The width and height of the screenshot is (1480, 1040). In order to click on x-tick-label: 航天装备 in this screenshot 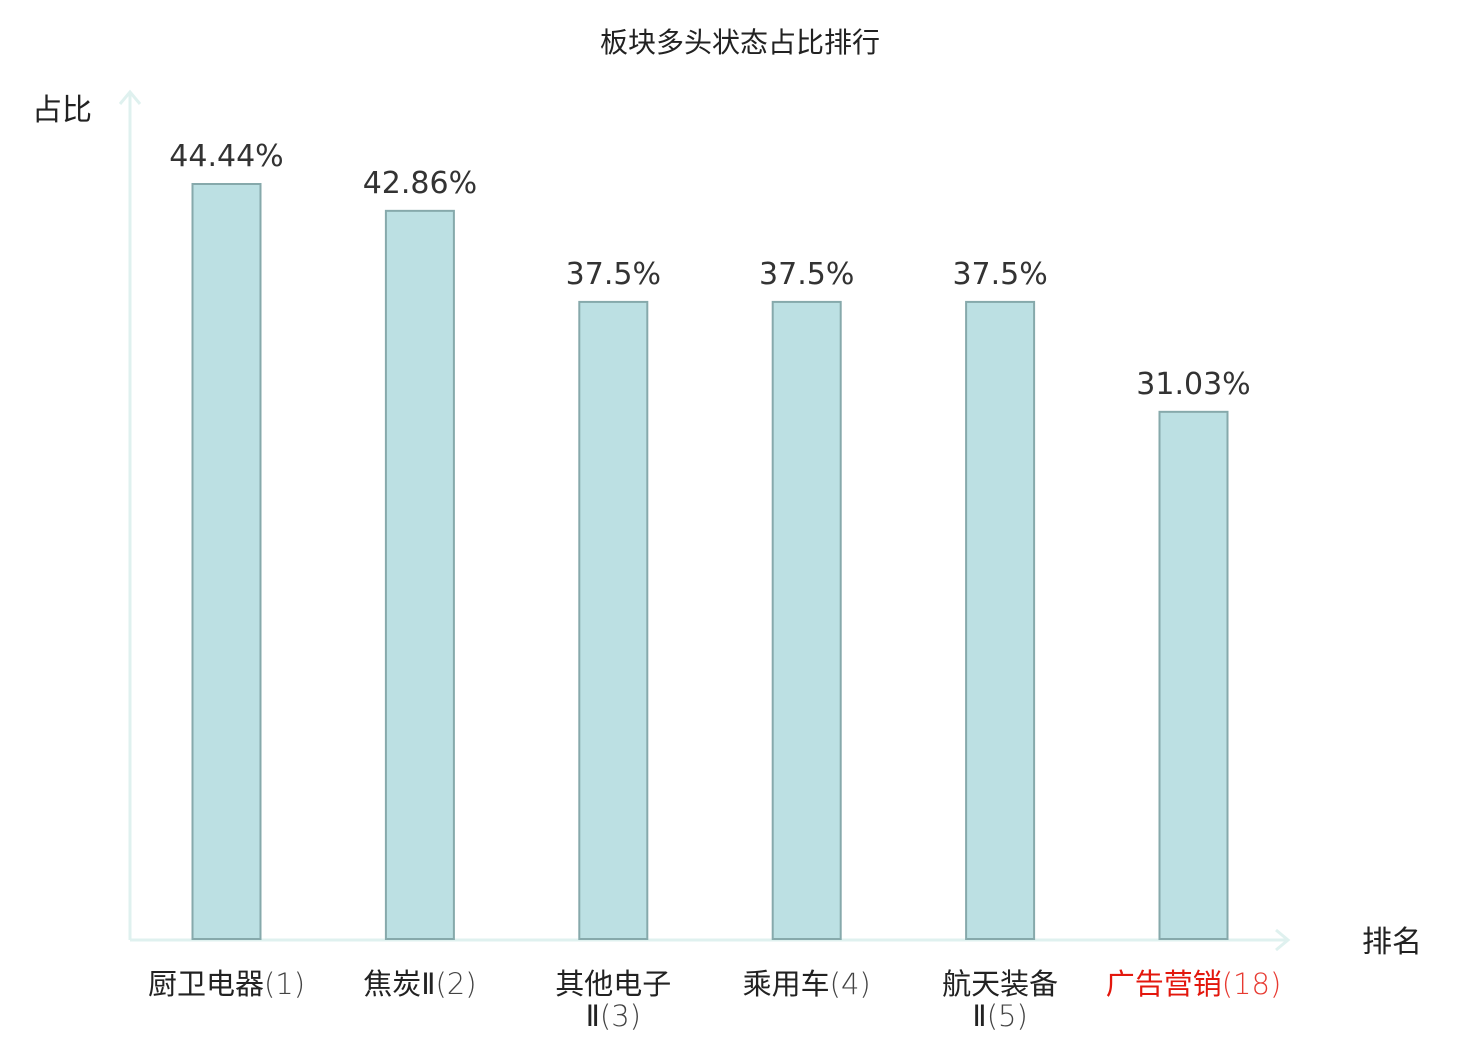, I will do `click(1000, 984)`.